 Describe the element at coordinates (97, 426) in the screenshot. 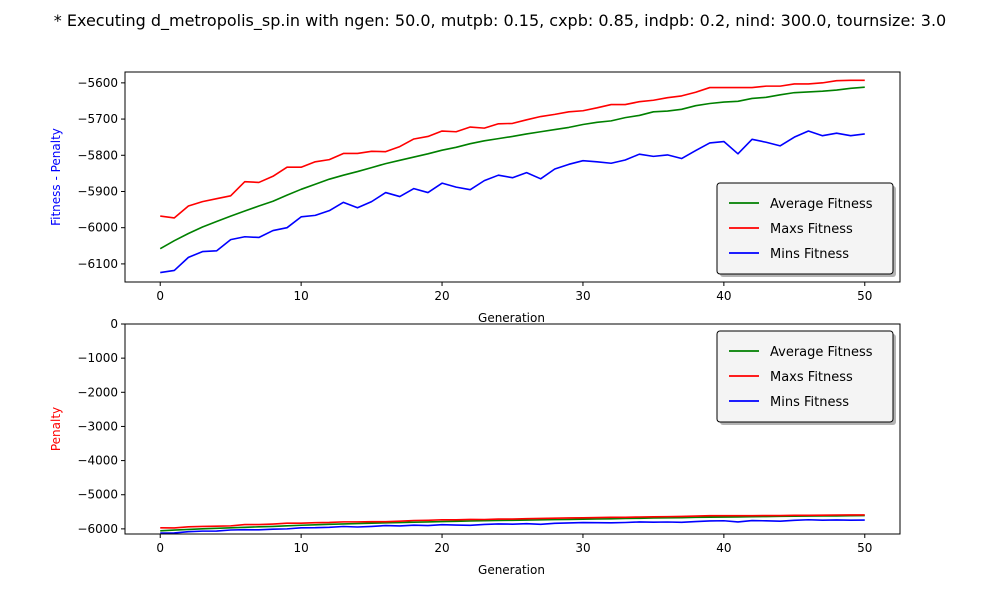

I see `y-tick-label: −3000` at that location.